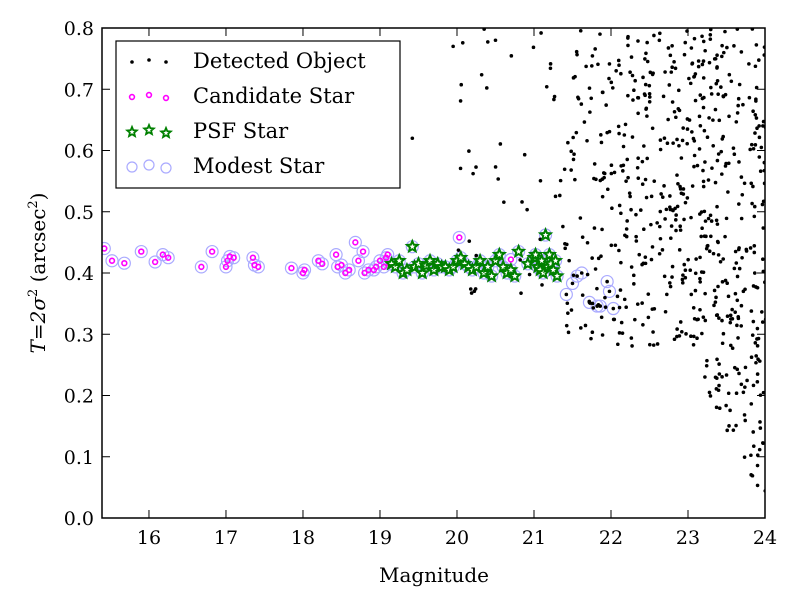 This screenshot has height=600, width=800. What do you see at coordinates (38, 249) in the screenshot?
I see `y-label-mid: (arcsec` at bounding box center [38, 249].